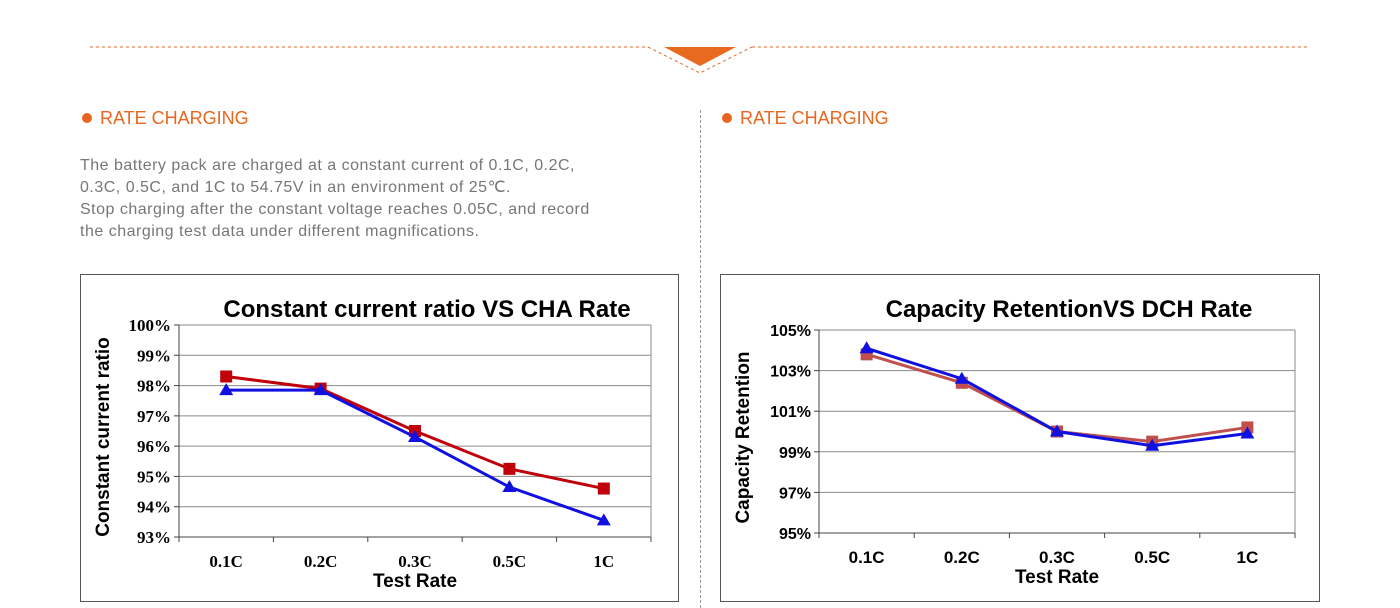 This screenshot has width=1400, height=608. Describe the element at coordinates (700, 60) in the screenshot. I see `top-divider-notch` at that location.